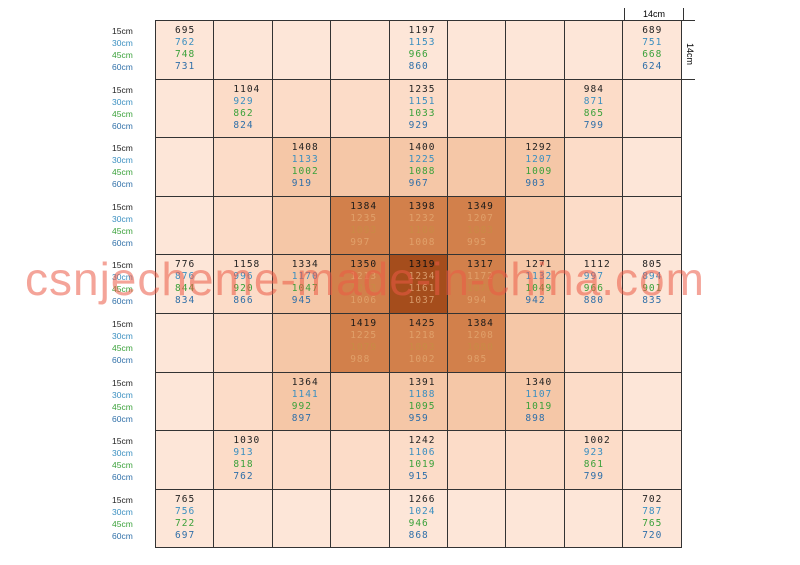  I want to click on data-label: 1334, so click(305, 265).